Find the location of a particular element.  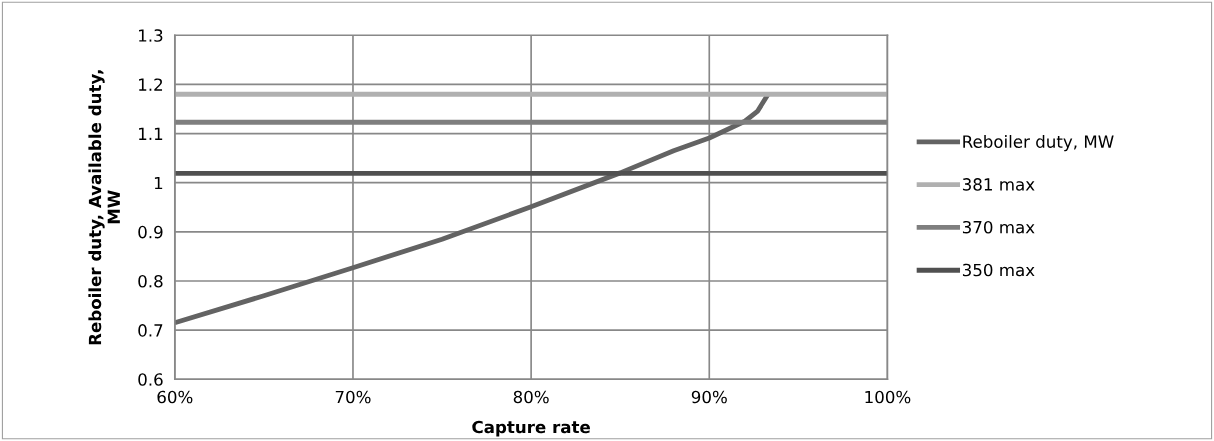

legend-label: 381 max is located at coordinates (998, 184).